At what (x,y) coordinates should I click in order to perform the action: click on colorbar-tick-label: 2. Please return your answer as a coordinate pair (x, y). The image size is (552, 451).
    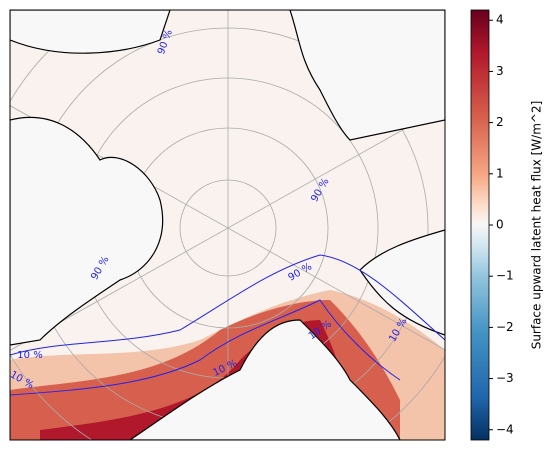
    Looking at the image, I should click on (500, 122).